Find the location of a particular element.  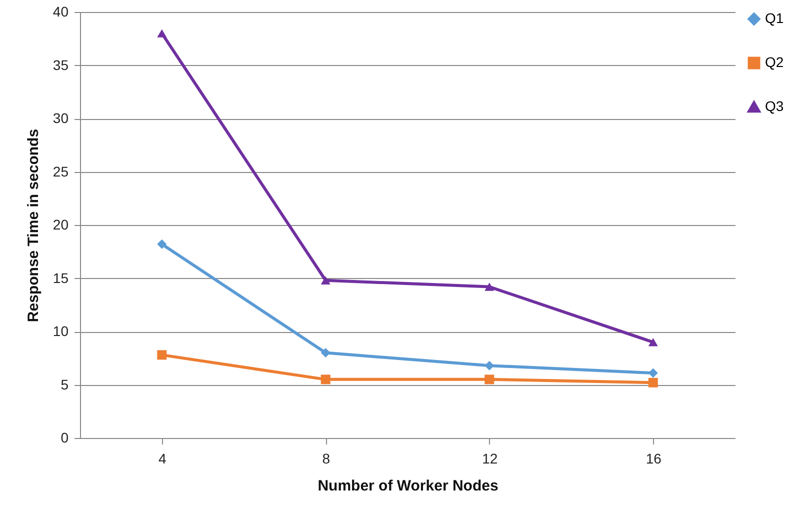

x-tick-label: 16 is located at coordinates (654, 458).